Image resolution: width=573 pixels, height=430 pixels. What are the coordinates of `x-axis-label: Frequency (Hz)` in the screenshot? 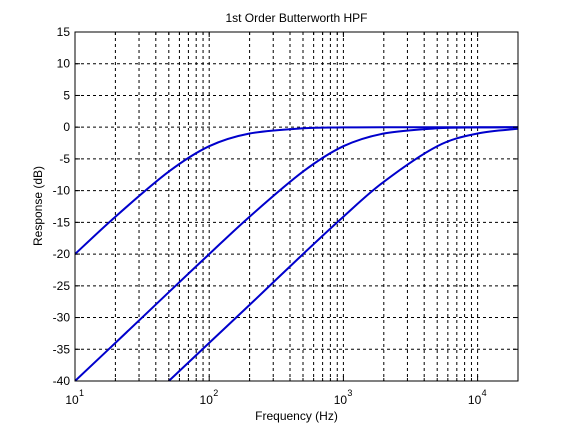 It's located at (296, 416).